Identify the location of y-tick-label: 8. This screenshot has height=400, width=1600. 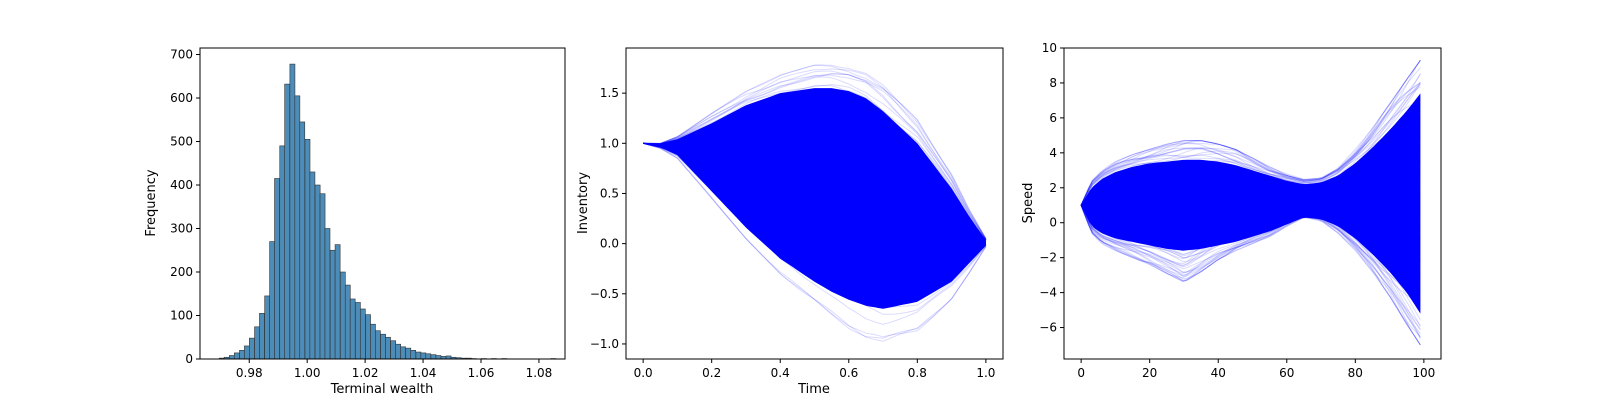
(1053, 83).